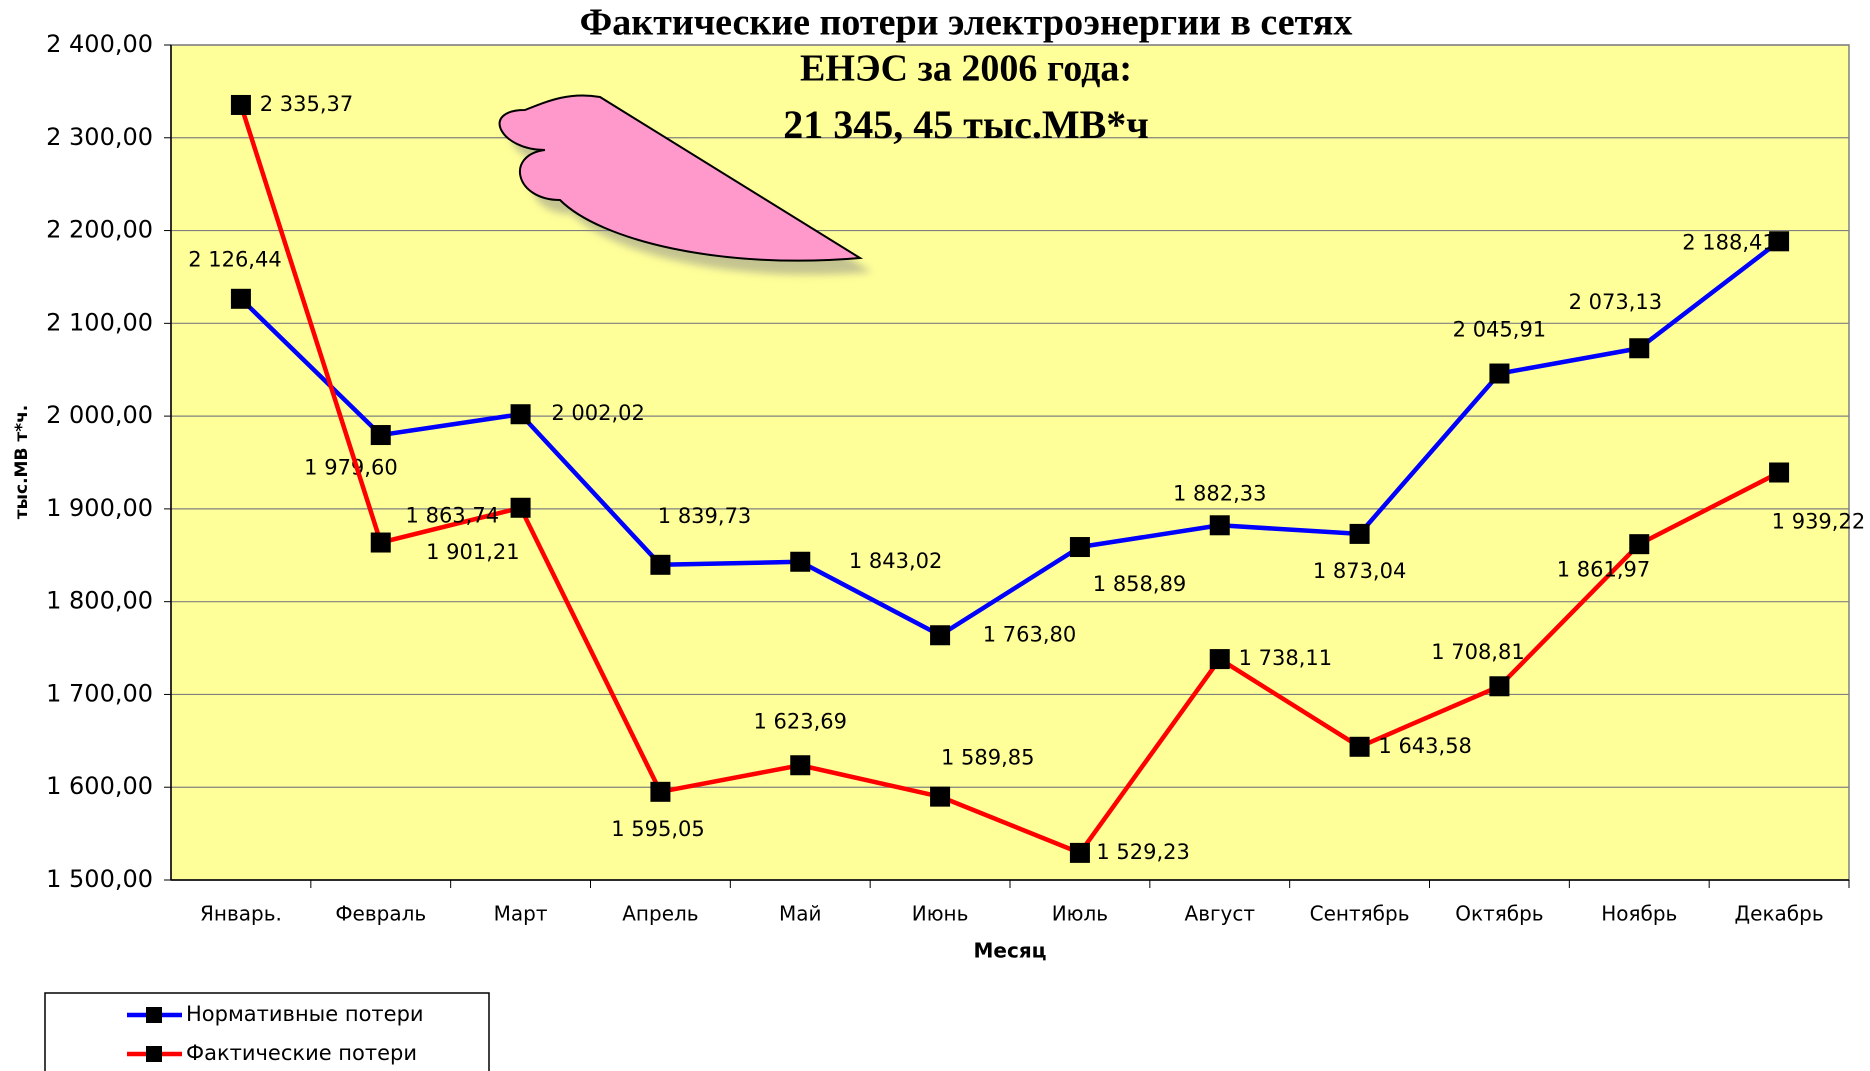  Describe the element at coordinates (99, 879) in the screenshot. I see `y-tick-label: 1 500,00` at that location.